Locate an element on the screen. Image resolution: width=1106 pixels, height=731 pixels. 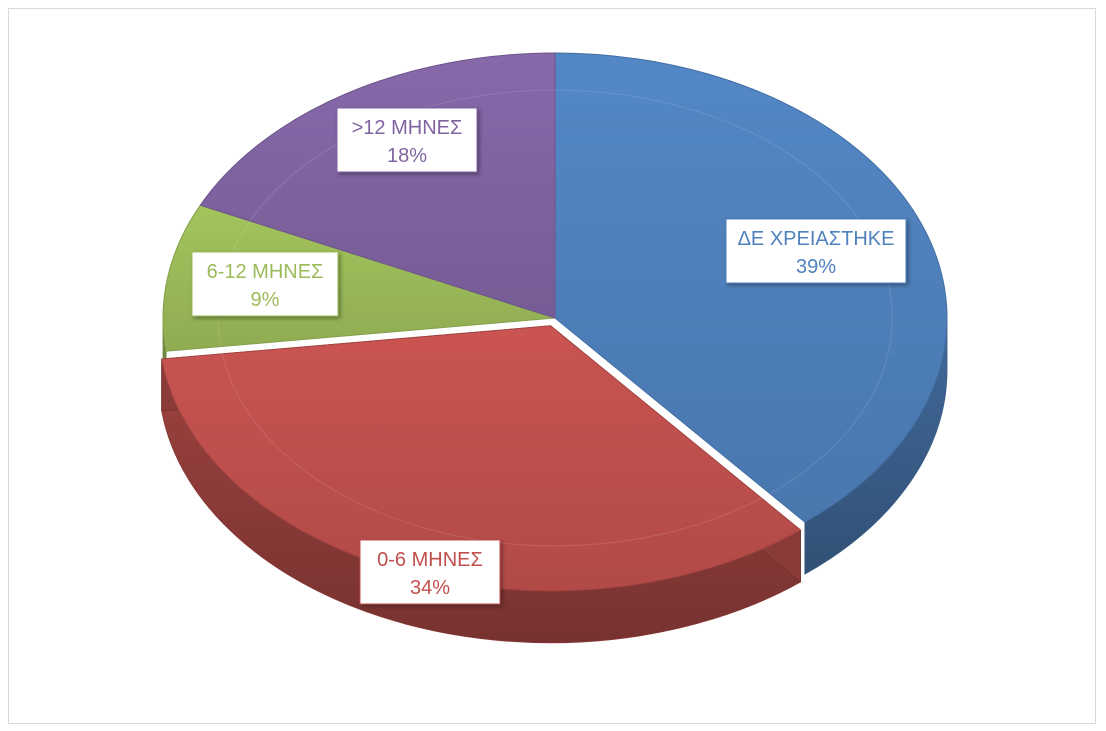
data-label-category: ΔΕ ΧΡΕΙΑΣΤΗΚΕ is located at coordinates (816, 239).